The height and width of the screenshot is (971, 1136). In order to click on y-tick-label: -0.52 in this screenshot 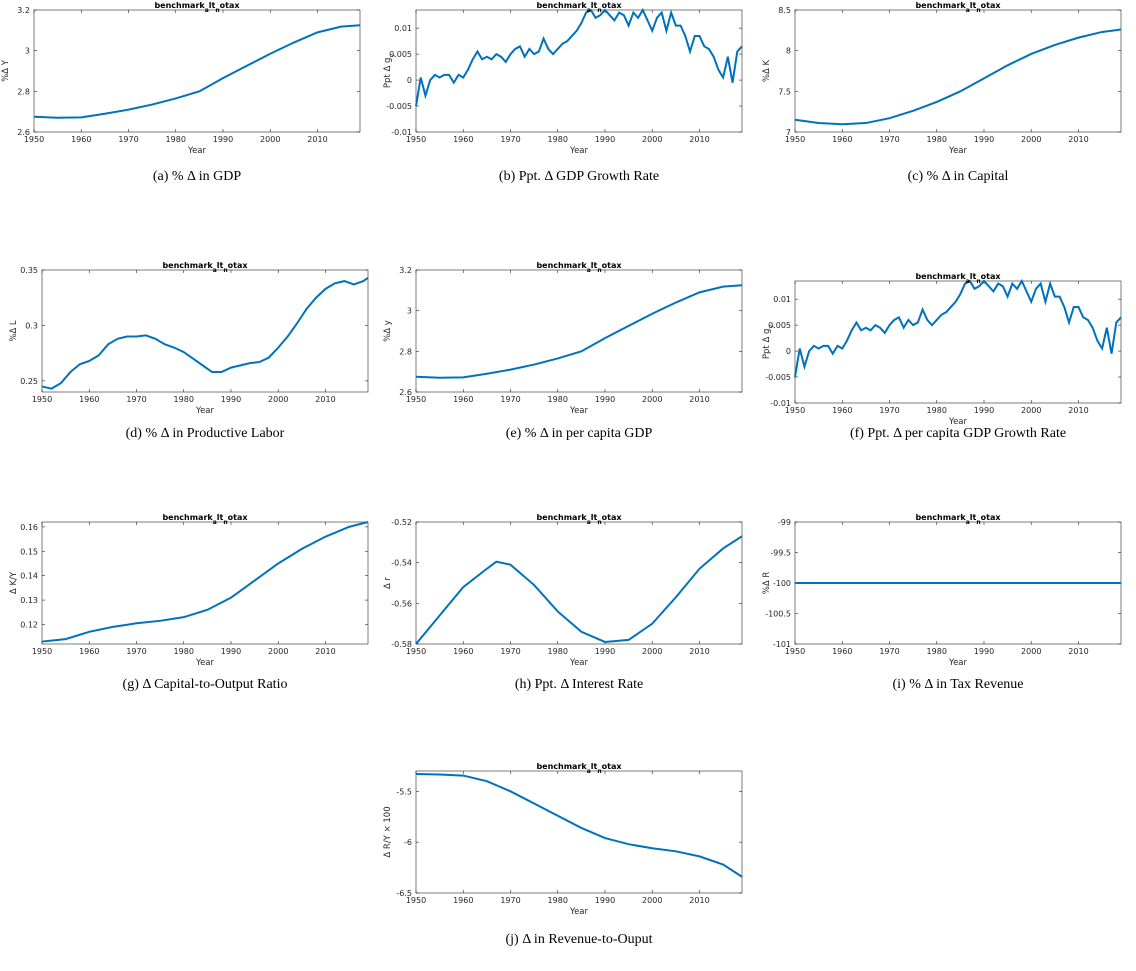, I will do `click(401, 522)`.